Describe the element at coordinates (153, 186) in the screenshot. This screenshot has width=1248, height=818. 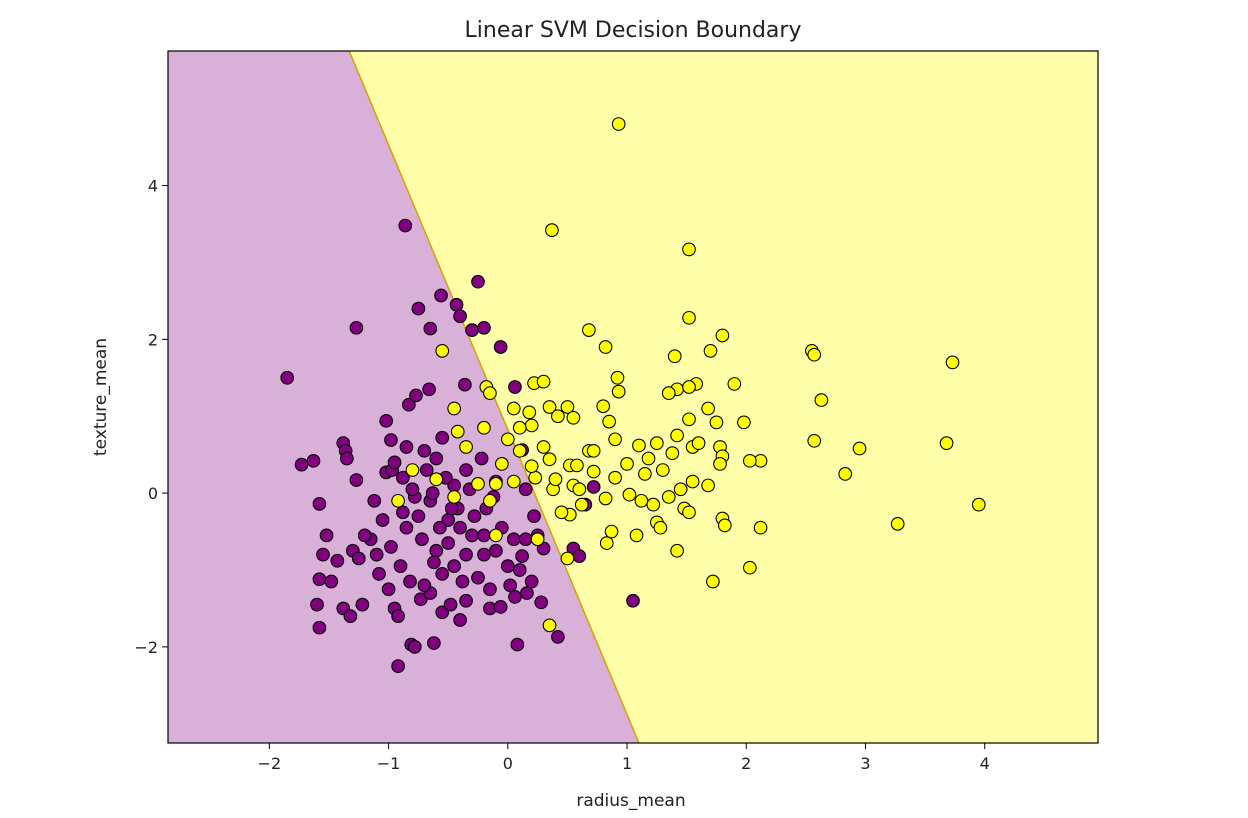
I see `y-tick-label: 4` at that location.